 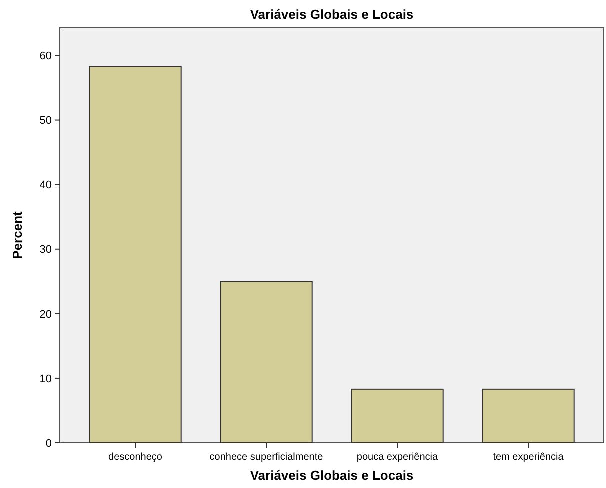 I want to click on y-tick-label: 40, so click(x=46, y=186).